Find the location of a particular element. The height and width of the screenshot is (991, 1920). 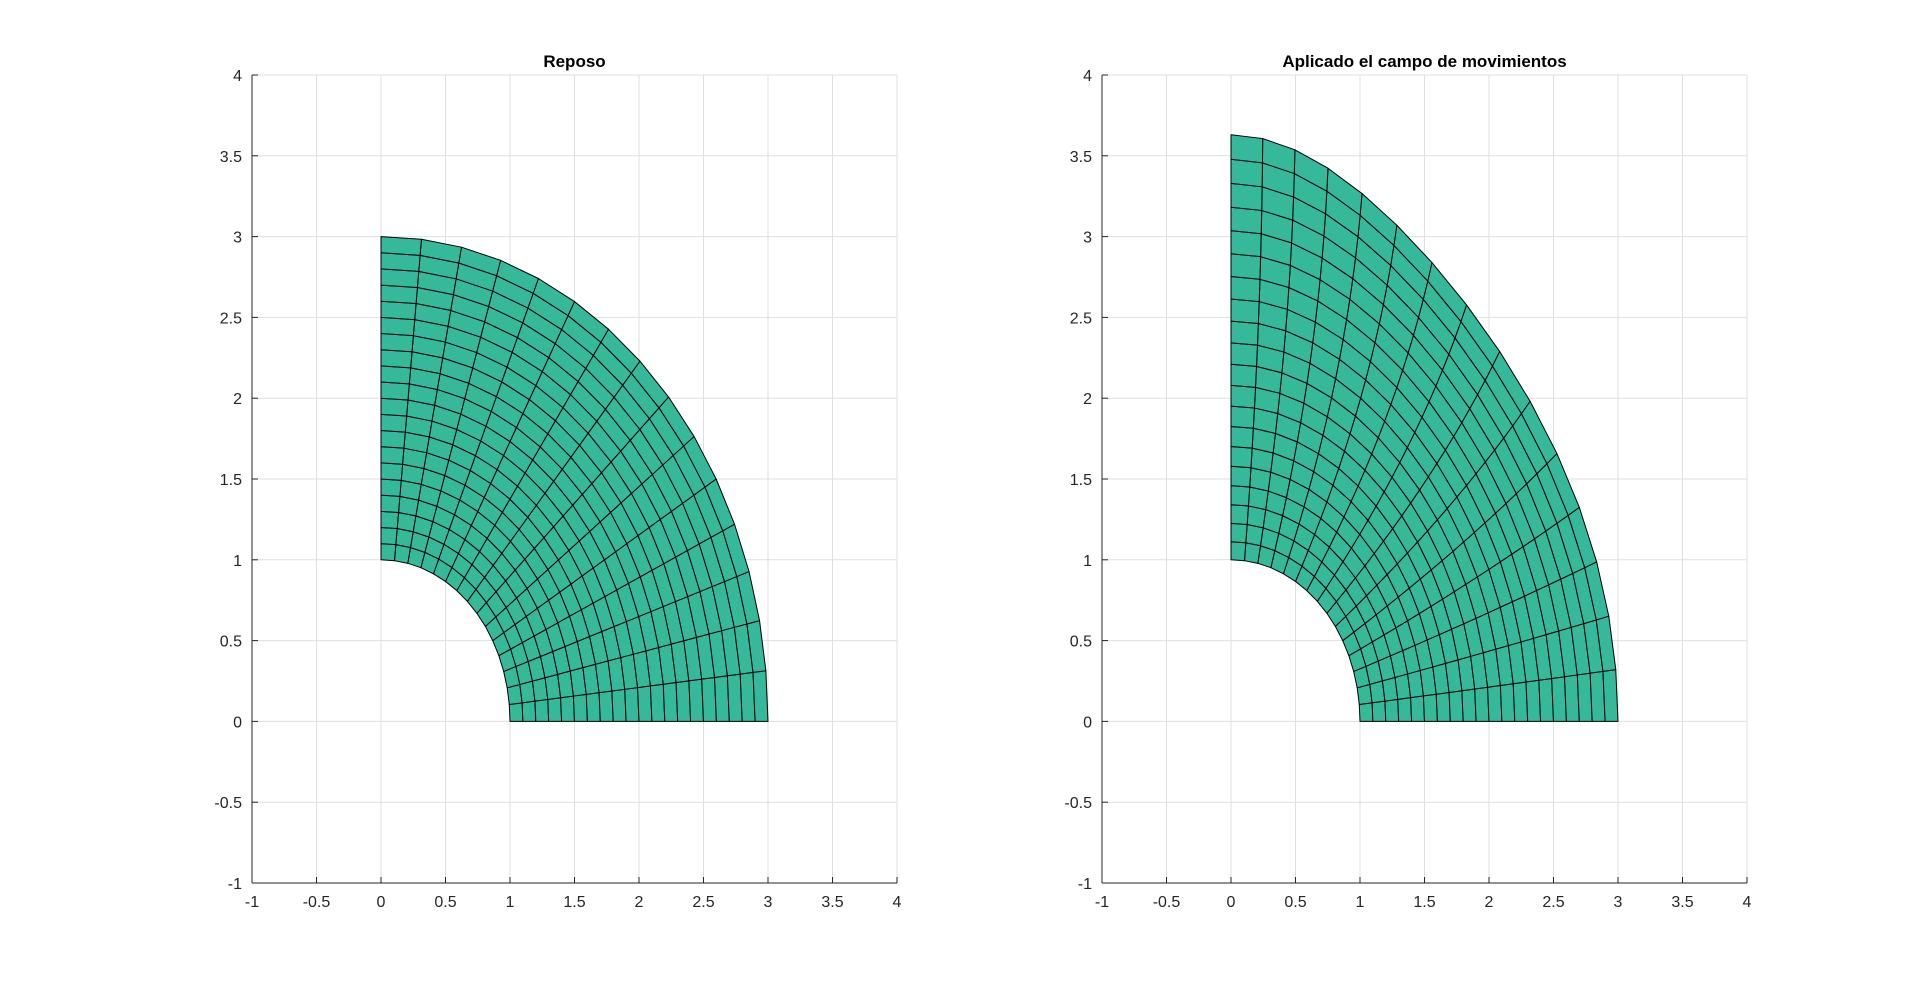

x-tick-label: 1.5 is located at coordinates (1424, 902).